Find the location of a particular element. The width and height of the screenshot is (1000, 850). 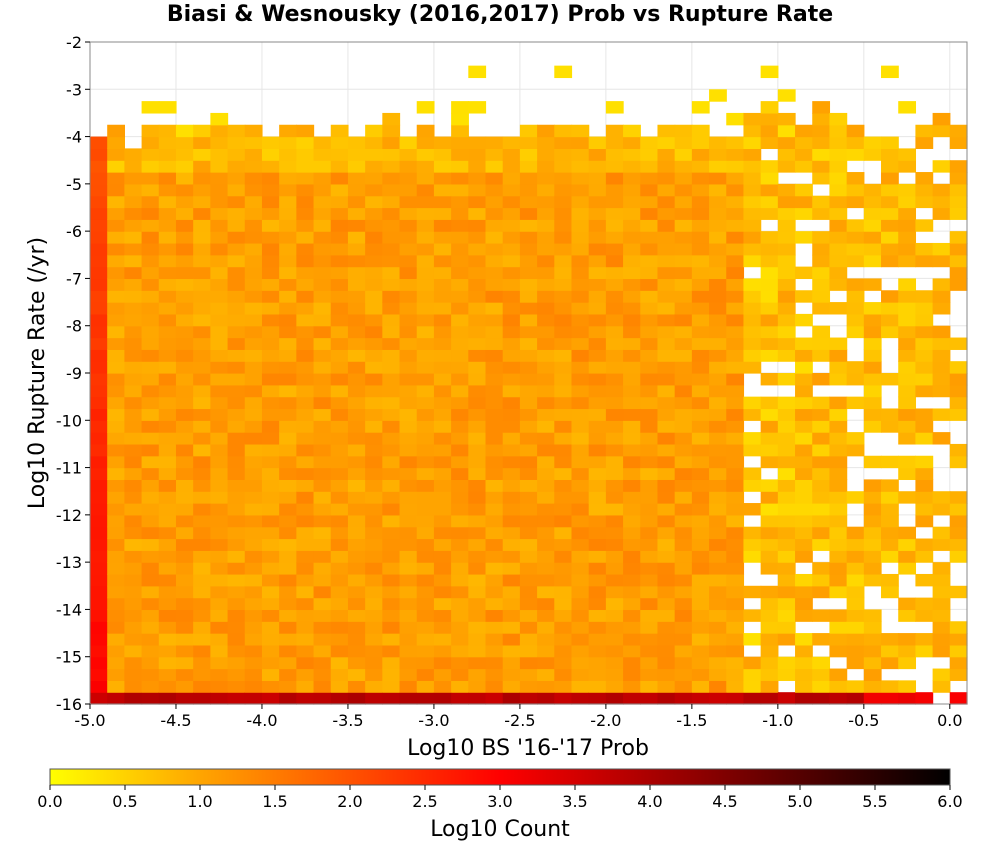

colorbar-ticks: 0.0 0.5 1.0 1.5 2.0 2.5 3.0 3.5 4.0 4.5 5.0 5.5 6.0 is located at coordinates (500, 798).